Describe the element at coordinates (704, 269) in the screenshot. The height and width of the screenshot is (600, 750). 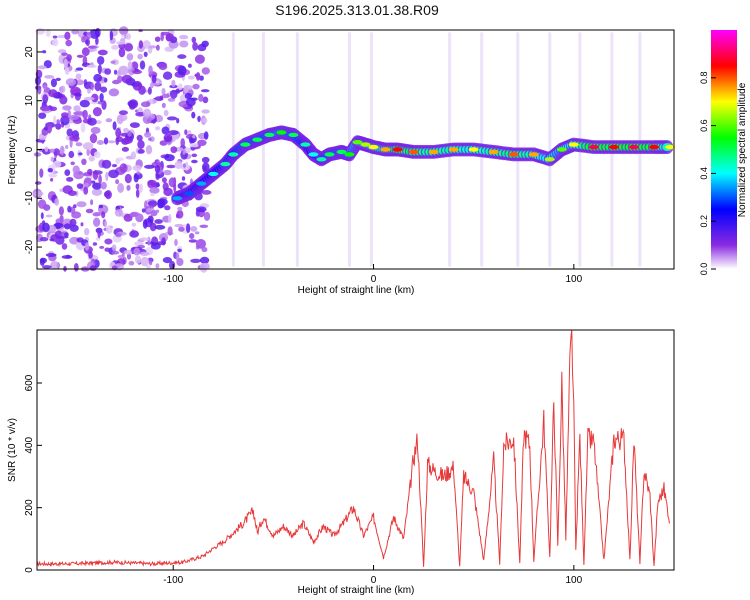
I see `colorbar-tick-label: 0.0` at that location.